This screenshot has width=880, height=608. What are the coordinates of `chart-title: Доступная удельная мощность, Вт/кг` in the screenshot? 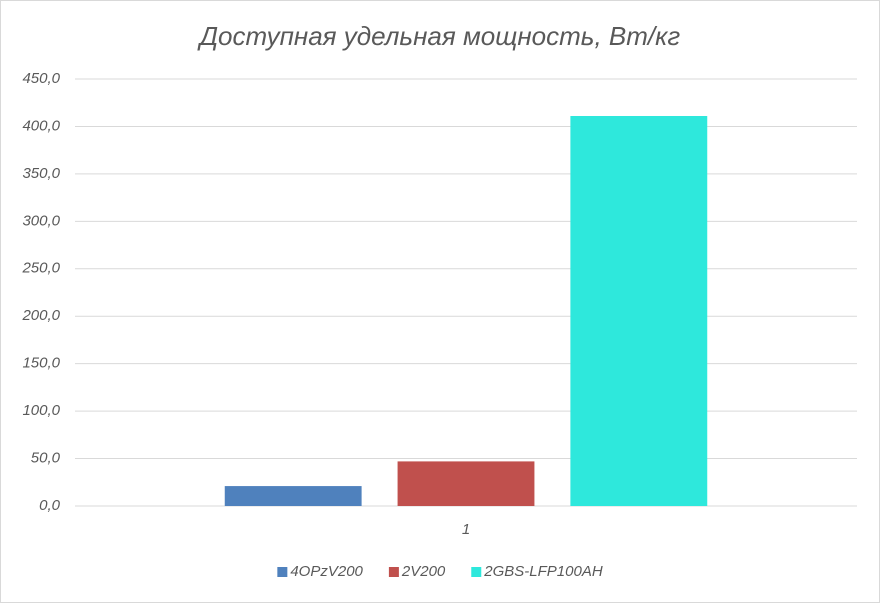 It's located at (439, 36).